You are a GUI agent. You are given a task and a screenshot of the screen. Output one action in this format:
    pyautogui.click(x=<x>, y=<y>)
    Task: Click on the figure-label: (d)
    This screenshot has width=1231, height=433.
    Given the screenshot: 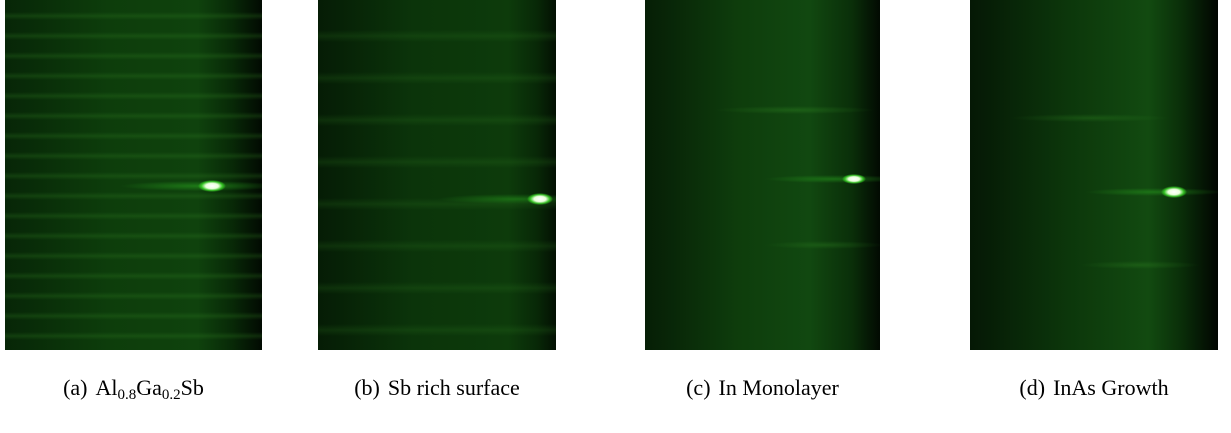 What is the action you would take?
    pyautogui.click(x=1032, y=387)
    